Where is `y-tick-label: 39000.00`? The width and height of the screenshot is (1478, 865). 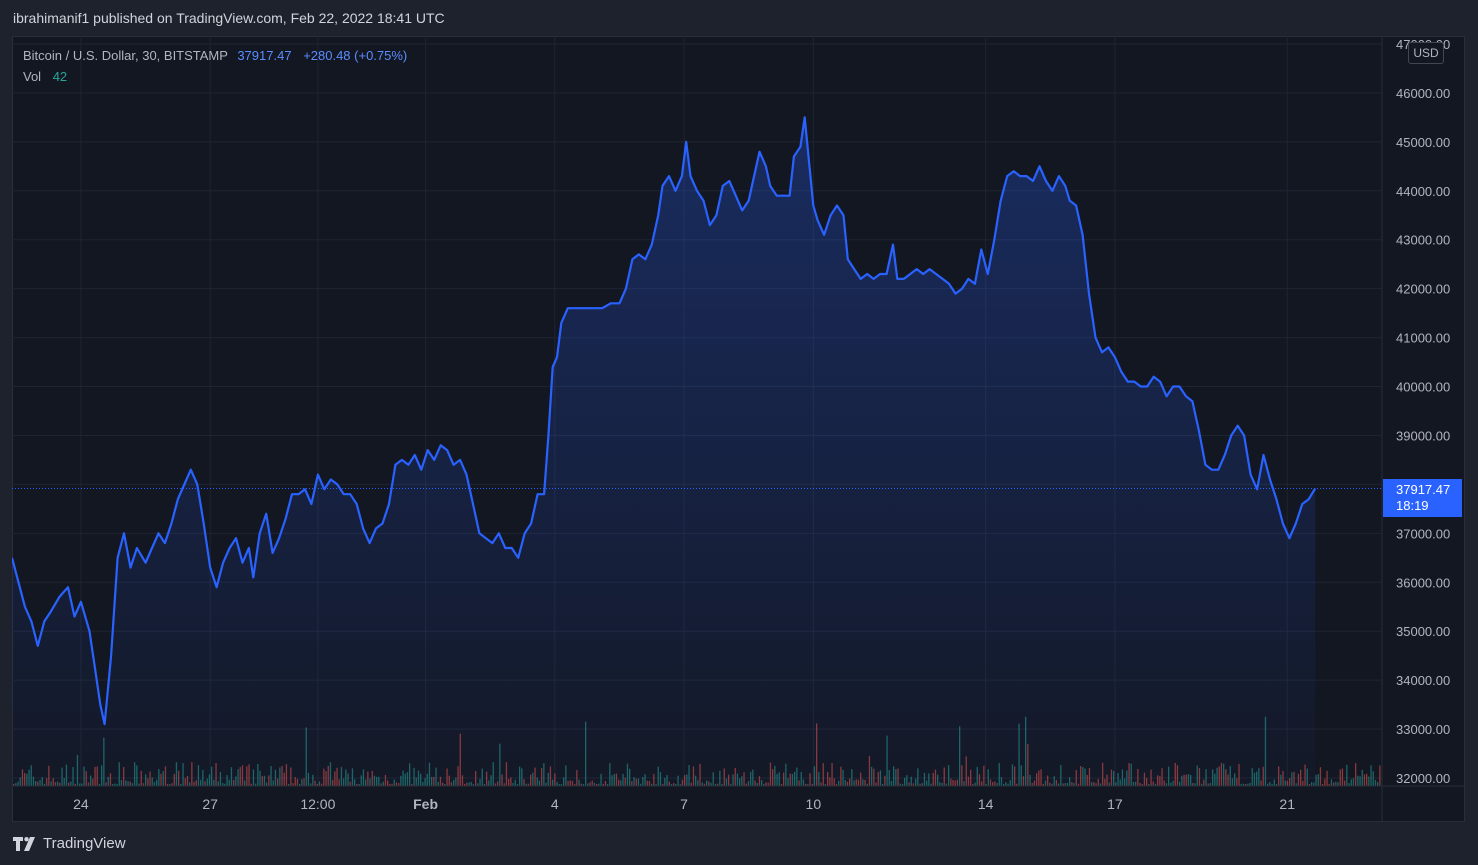 y-tick-label: 39000.00 is located at coordinates (1423, 435).